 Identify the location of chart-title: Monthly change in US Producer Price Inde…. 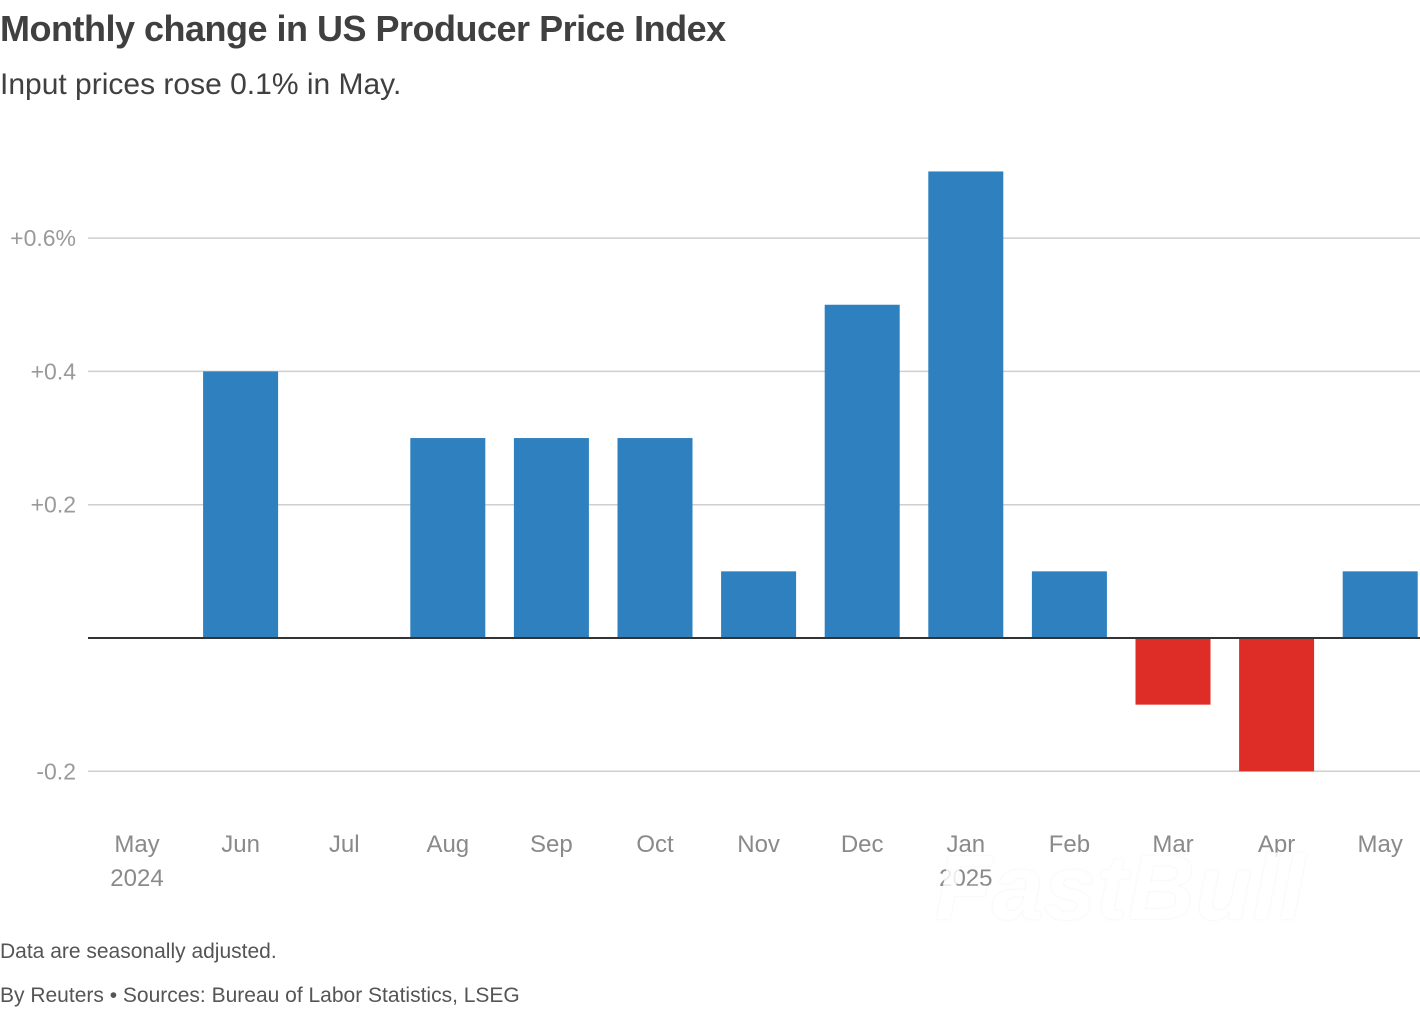
(363, 28).